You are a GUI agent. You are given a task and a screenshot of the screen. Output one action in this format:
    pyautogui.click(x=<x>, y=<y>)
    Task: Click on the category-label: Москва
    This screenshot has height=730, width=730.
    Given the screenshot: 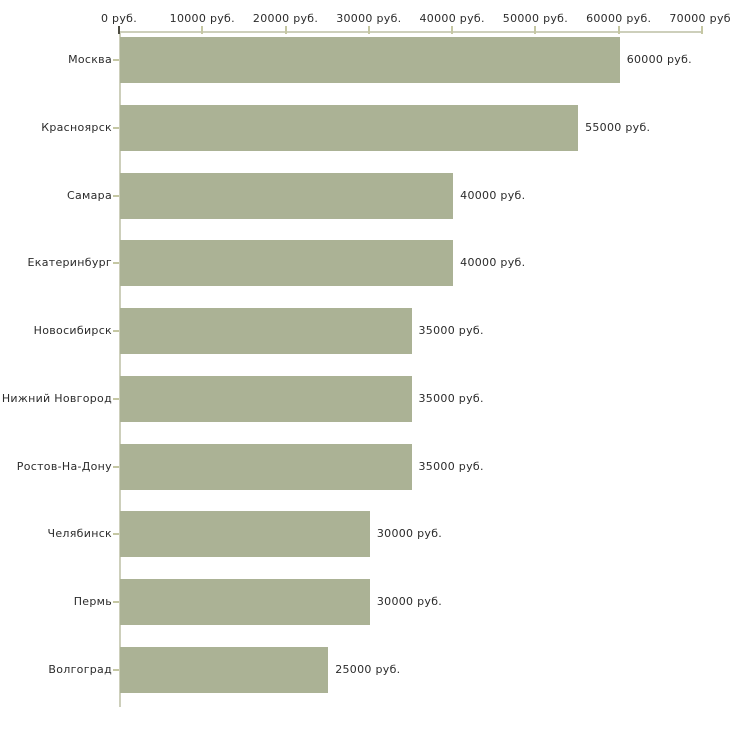 What is the action you would take?
    pyautogui.click(x=90, y=59)
    